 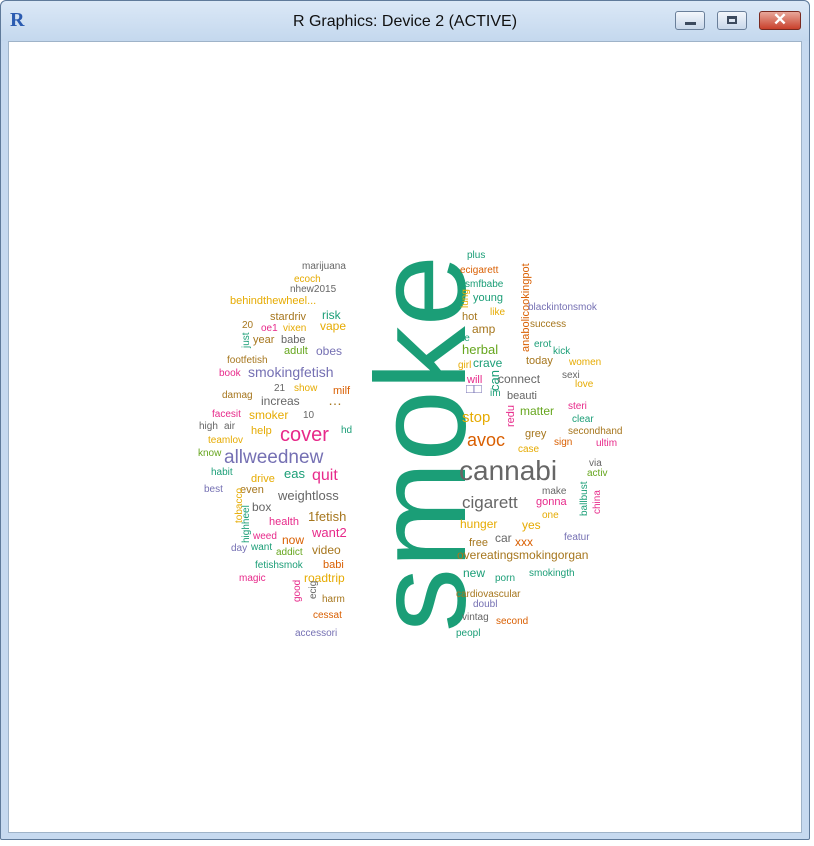 I want to click on word-term: 1fetish, so click(x=327, y=516).